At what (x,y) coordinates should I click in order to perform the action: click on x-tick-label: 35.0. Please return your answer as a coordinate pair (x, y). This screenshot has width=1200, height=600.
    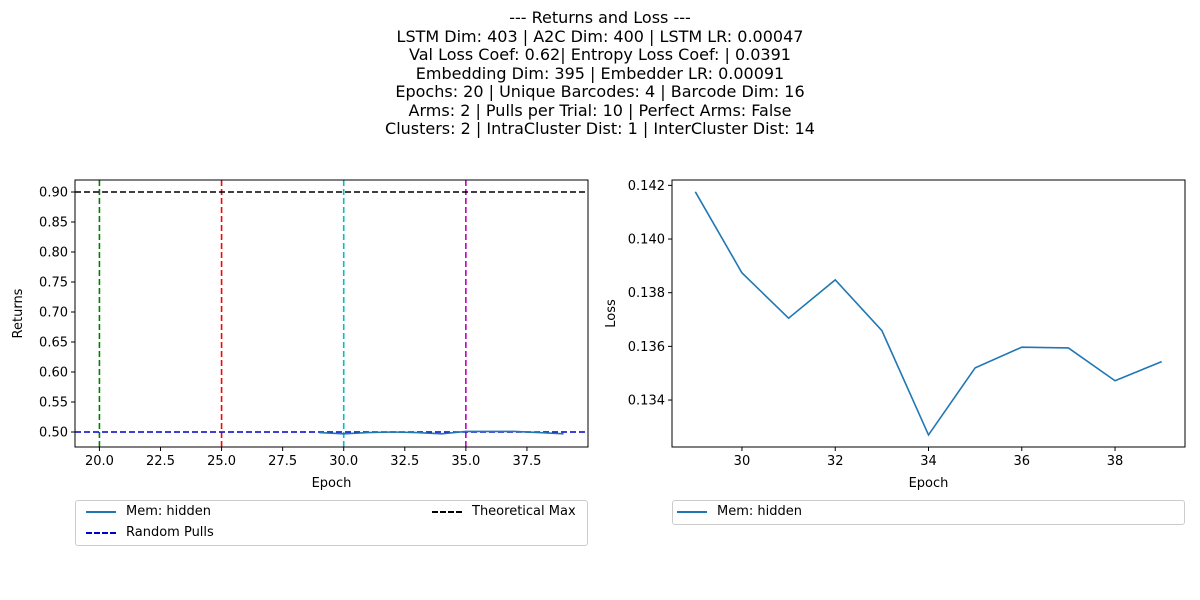
    Looking at the image, I should click on (465, 461).